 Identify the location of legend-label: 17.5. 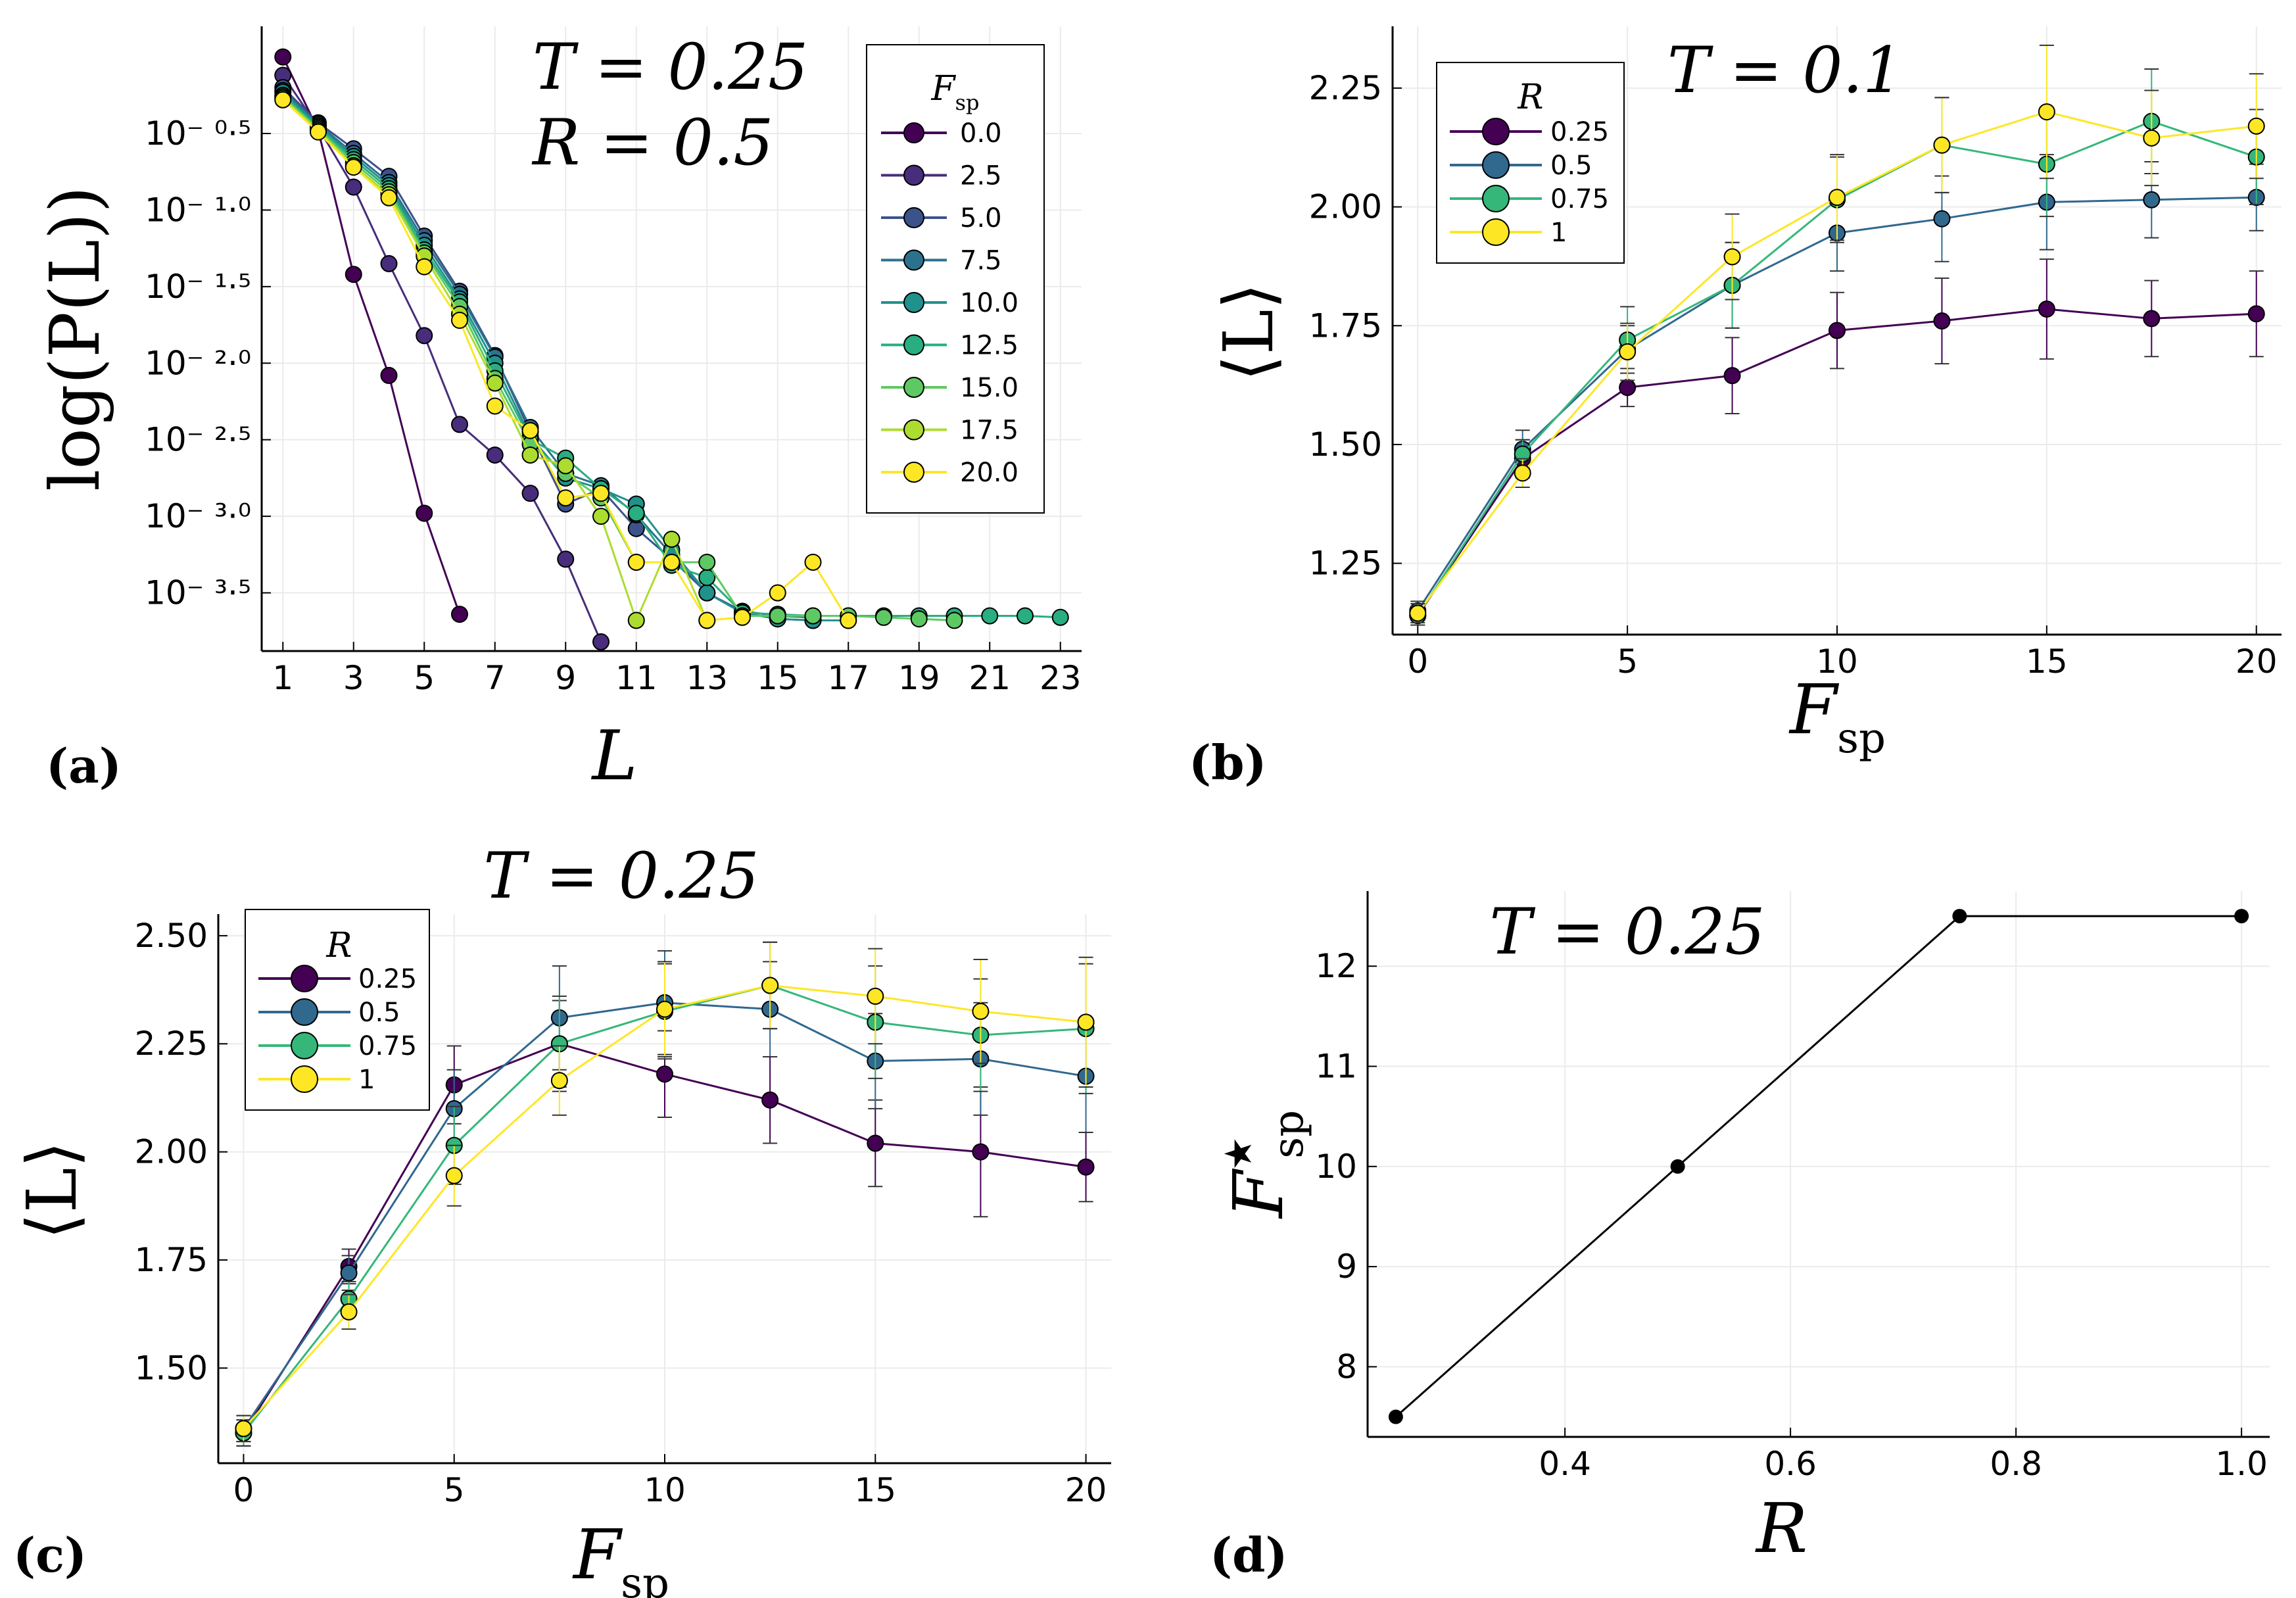
(989, 431).